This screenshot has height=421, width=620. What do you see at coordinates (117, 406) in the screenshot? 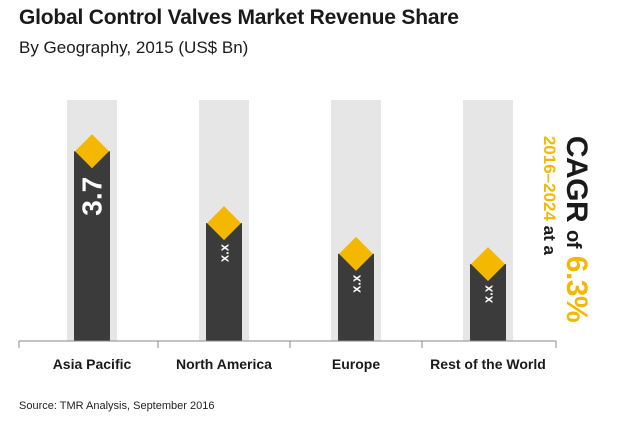
I see `source-note: Source: TMR Analysis, September 2016` at bounding box center [117, 406].